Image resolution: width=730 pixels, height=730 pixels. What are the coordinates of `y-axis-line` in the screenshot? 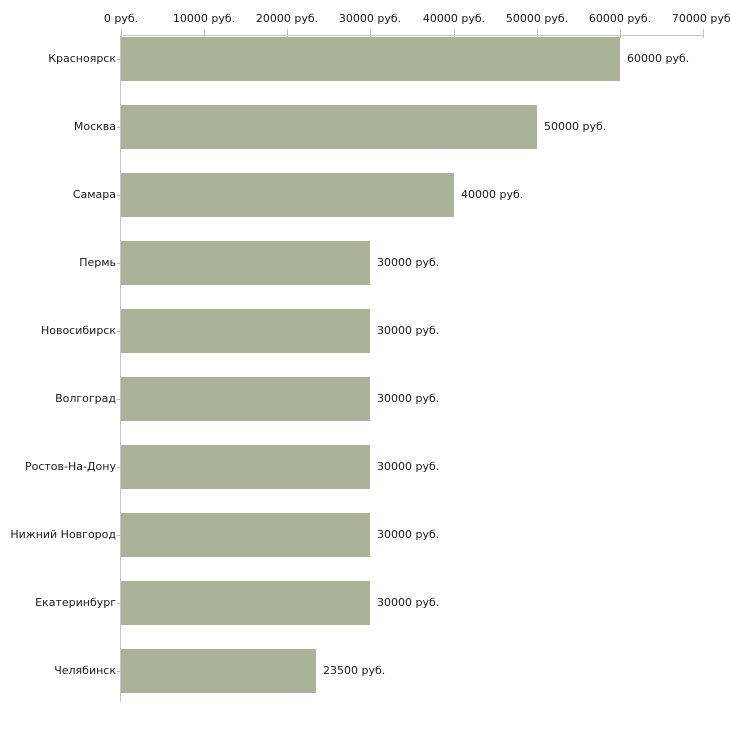 It's located at (120, 368).